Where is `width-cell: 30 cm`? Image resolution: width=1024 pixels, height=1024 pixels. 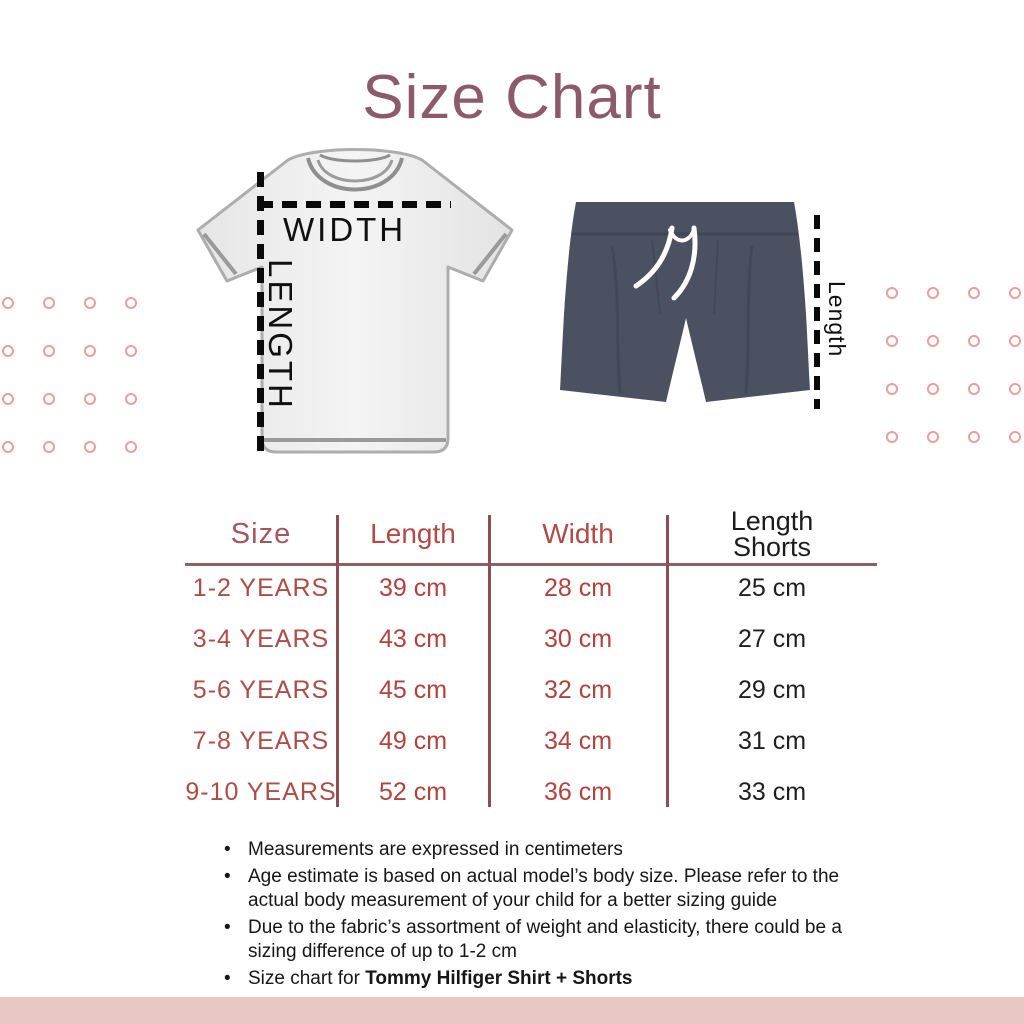
width-cell: 30 cm is located at coordinates (578, 639).